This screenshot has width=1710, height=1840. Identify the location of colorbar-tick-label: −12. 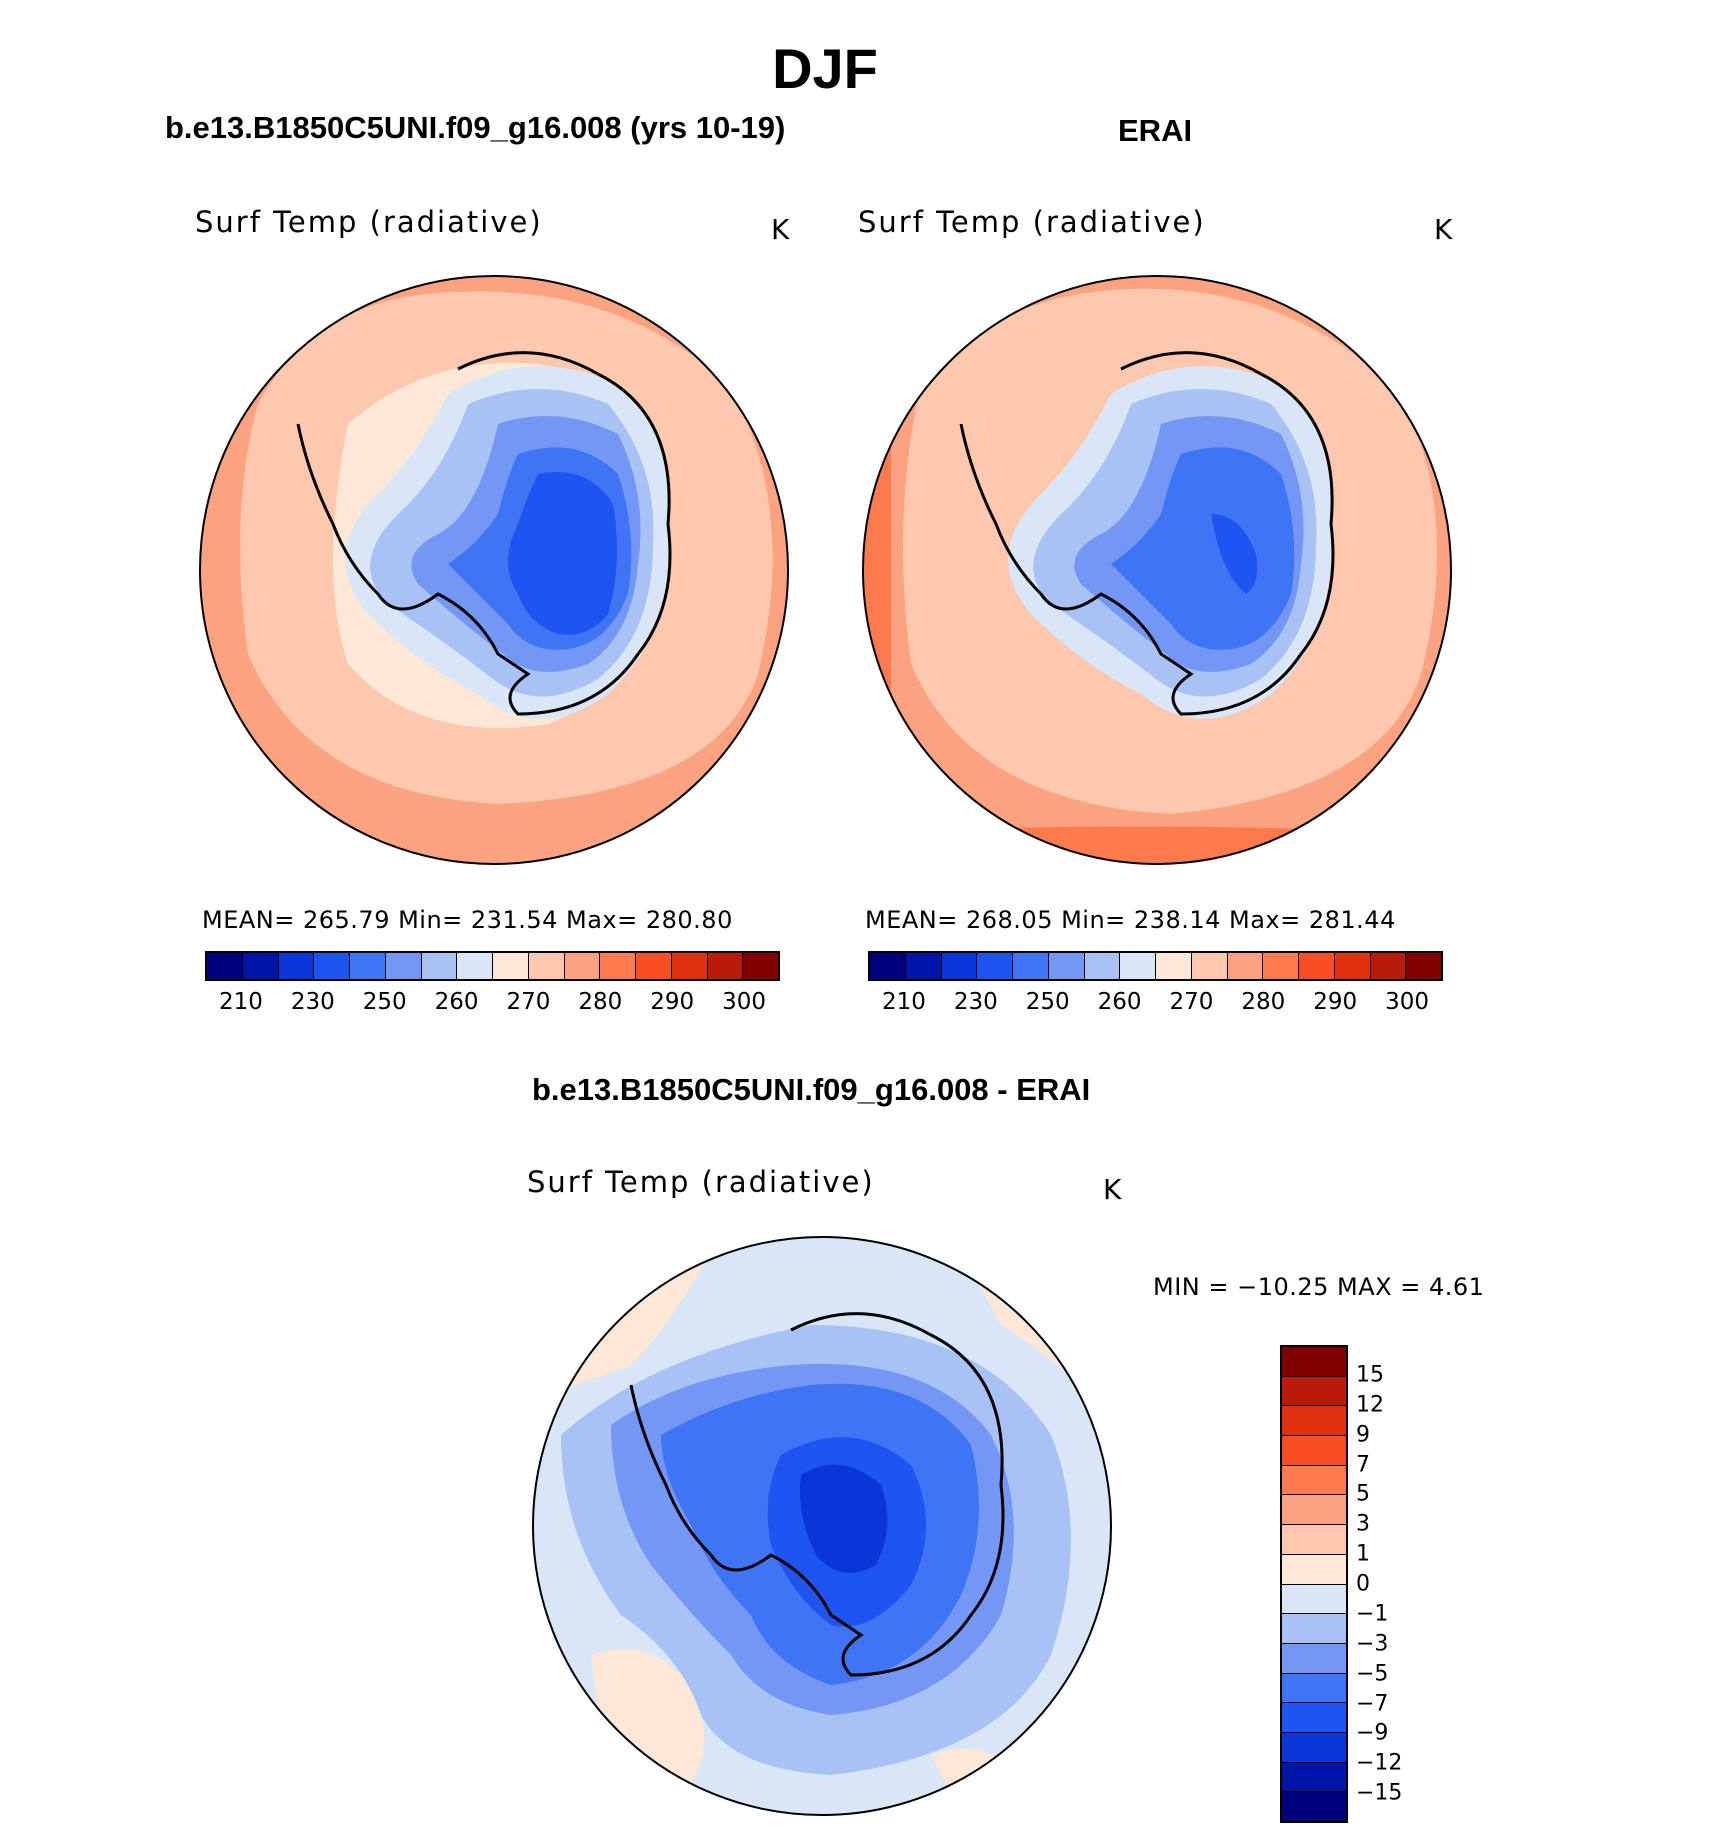
(1379, 1763).